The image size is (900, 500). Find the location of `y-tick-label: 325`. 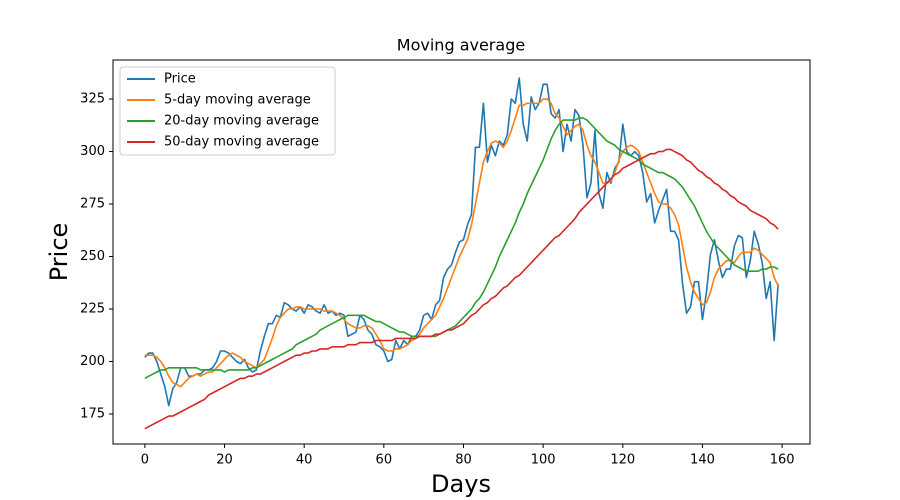

y-tick-label: 325 is located at coordinates (92, 99).